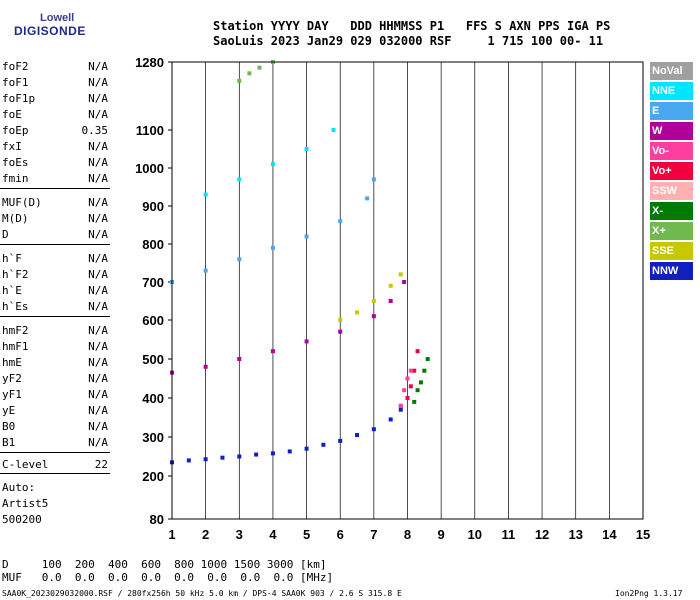 This screenshot has height=600, width=700. Describe the element at coordinates (671, 111) in the screenshot. I see `legend-item-e: E` at that location.